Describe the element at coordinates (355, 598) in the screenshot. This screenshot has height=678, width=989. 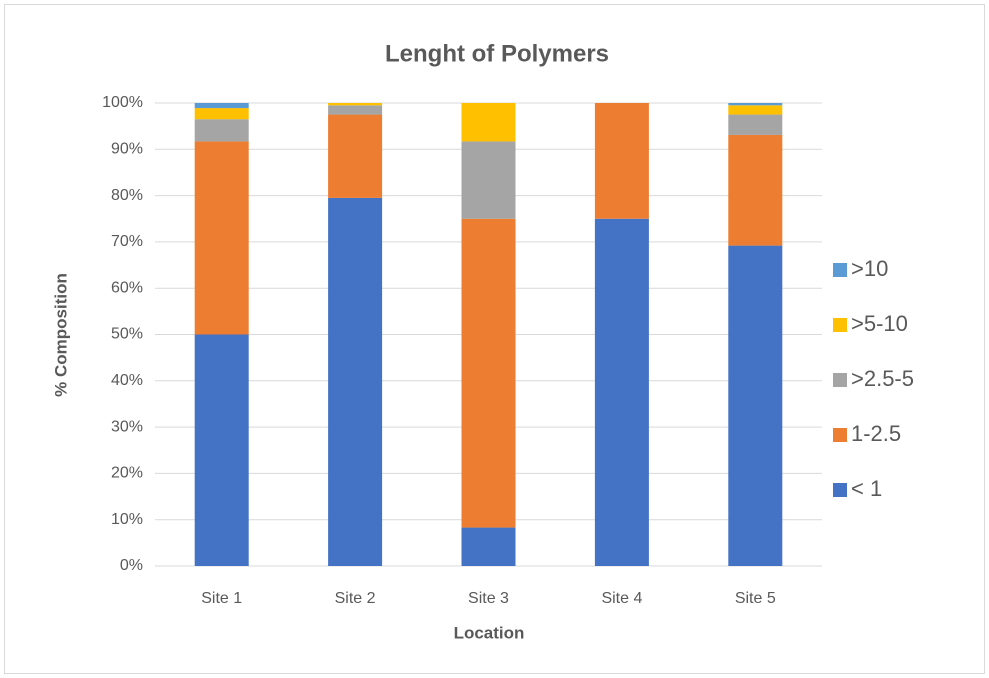
I see `x-tick-label: Site 2` at that location.